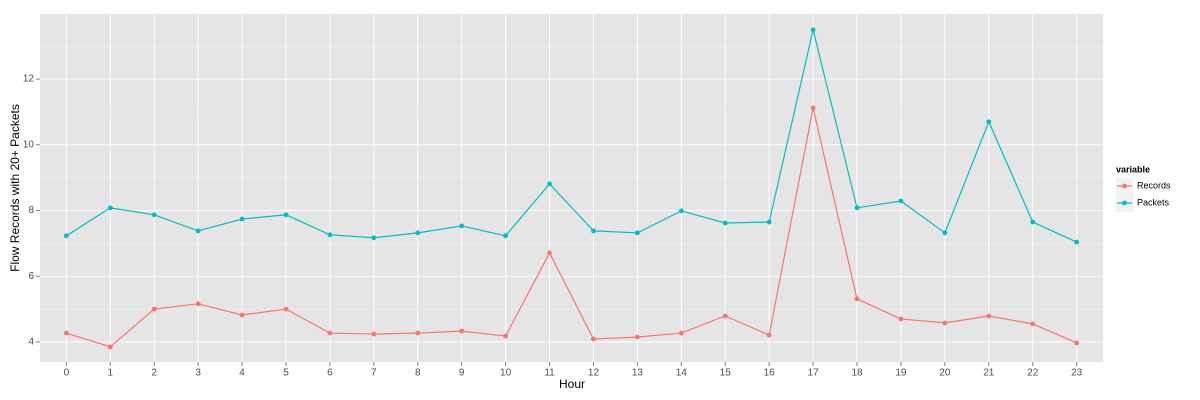  What do you see at coordinates (154, 373) in the screenshot?
I see `x-tick-label: 2` at bounding box center [154, 373].